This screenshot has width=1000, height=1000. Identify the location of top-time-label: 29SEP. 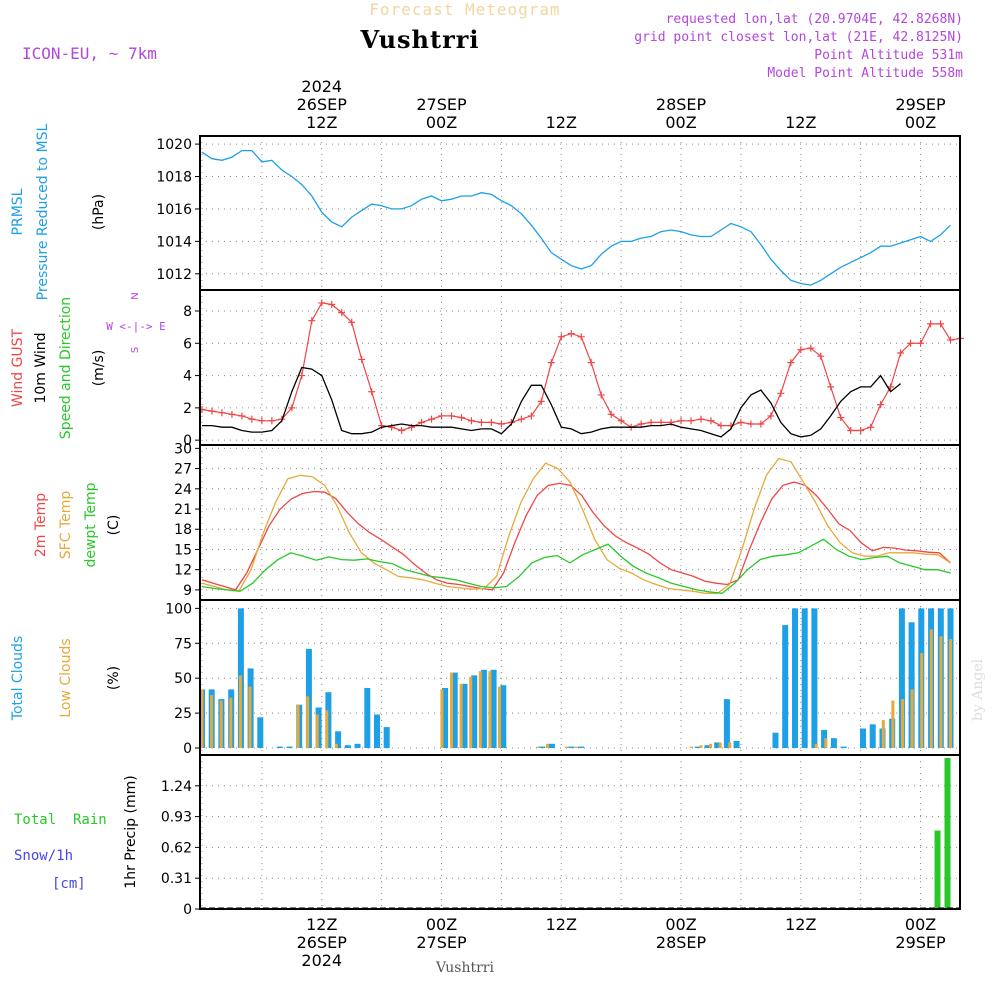
(920, 104).